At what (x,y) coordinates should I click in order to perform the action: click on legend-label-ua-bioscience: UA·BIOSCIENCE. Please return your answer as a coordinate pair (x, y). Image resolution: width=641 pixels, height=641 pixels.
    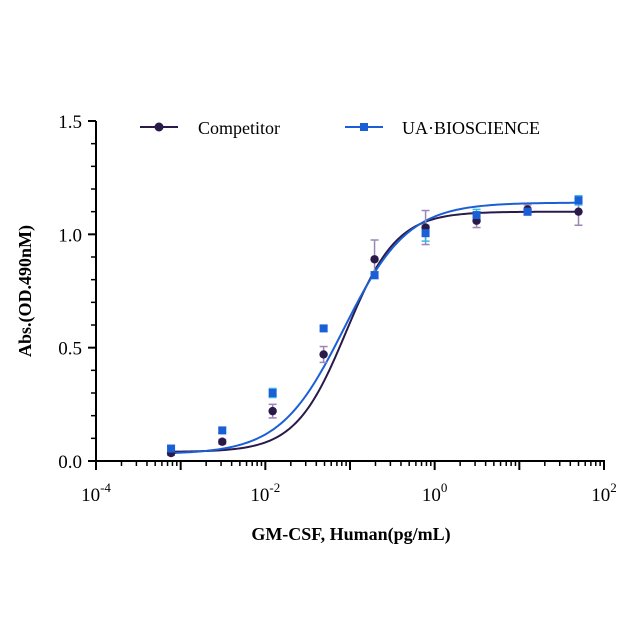
    Looking at the image, I should click on (471, 128).